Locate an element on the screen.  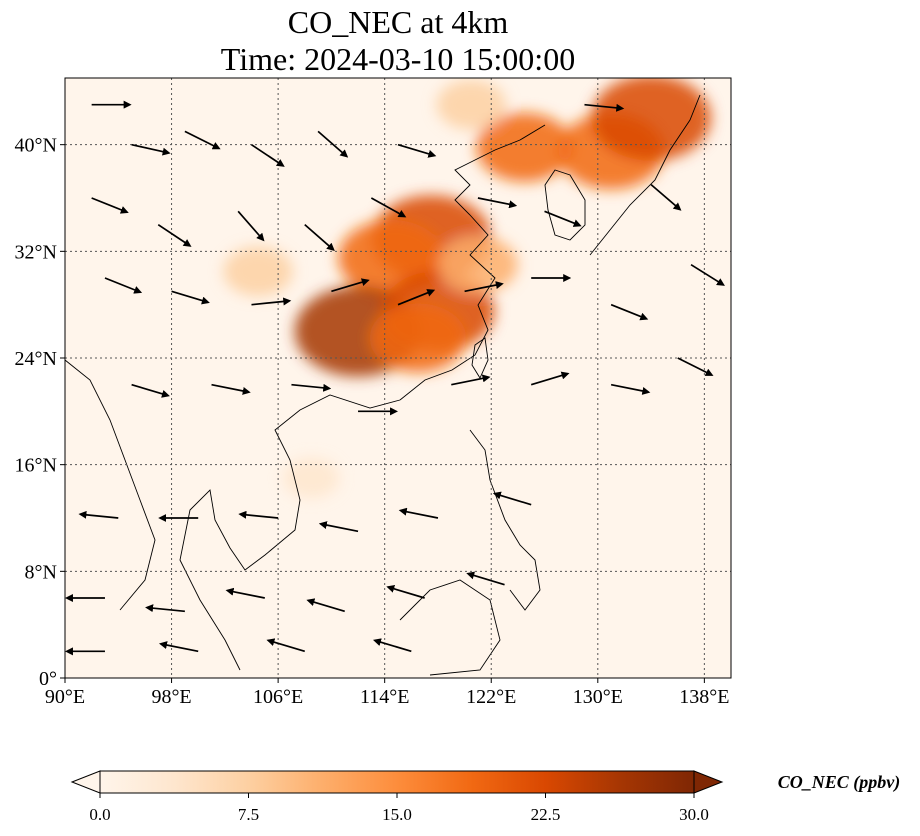
colorbar-extend-min is located at coordinates (85, 782).